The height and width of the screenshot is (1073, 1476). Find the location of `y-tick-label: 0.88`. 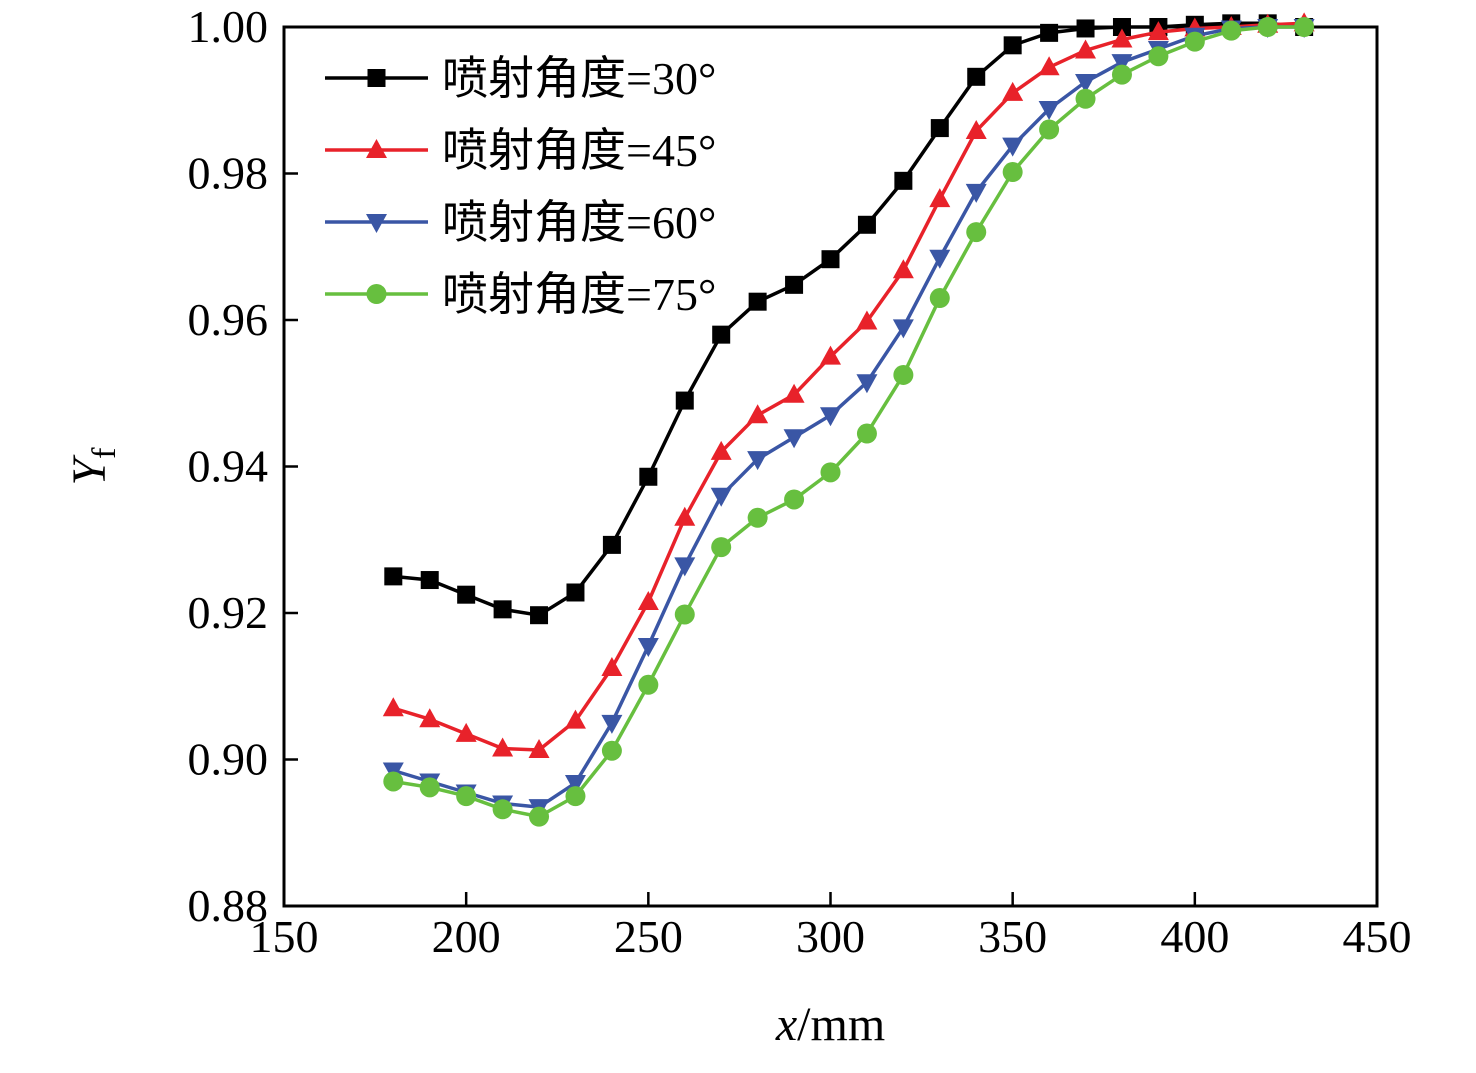

y-tick-label: 0.88 is located at coordinates (228, 905).